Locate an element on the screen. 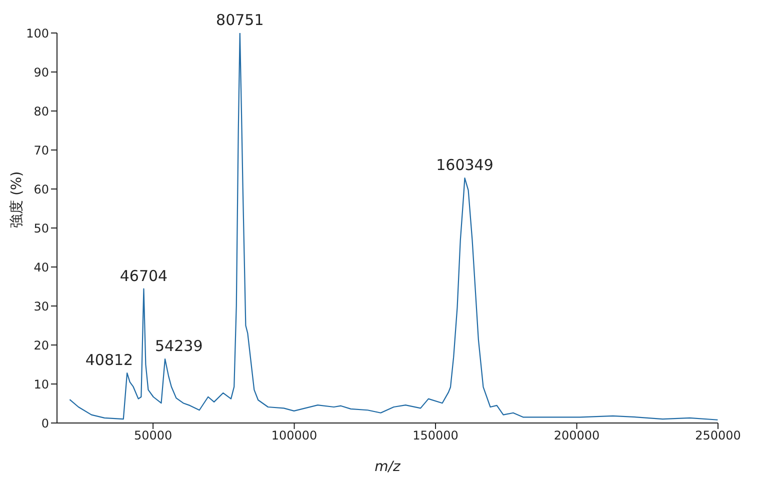 The height and width of the screenshot is (479, 761). y-tick-label: 80 is located at coordinates (41, 111).